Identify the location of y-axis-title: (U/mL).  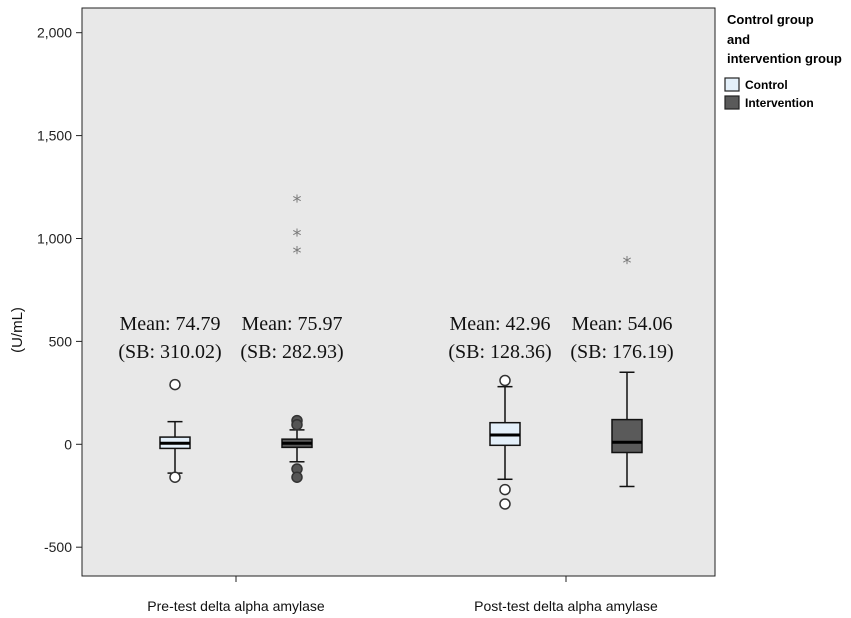
(17, 330).